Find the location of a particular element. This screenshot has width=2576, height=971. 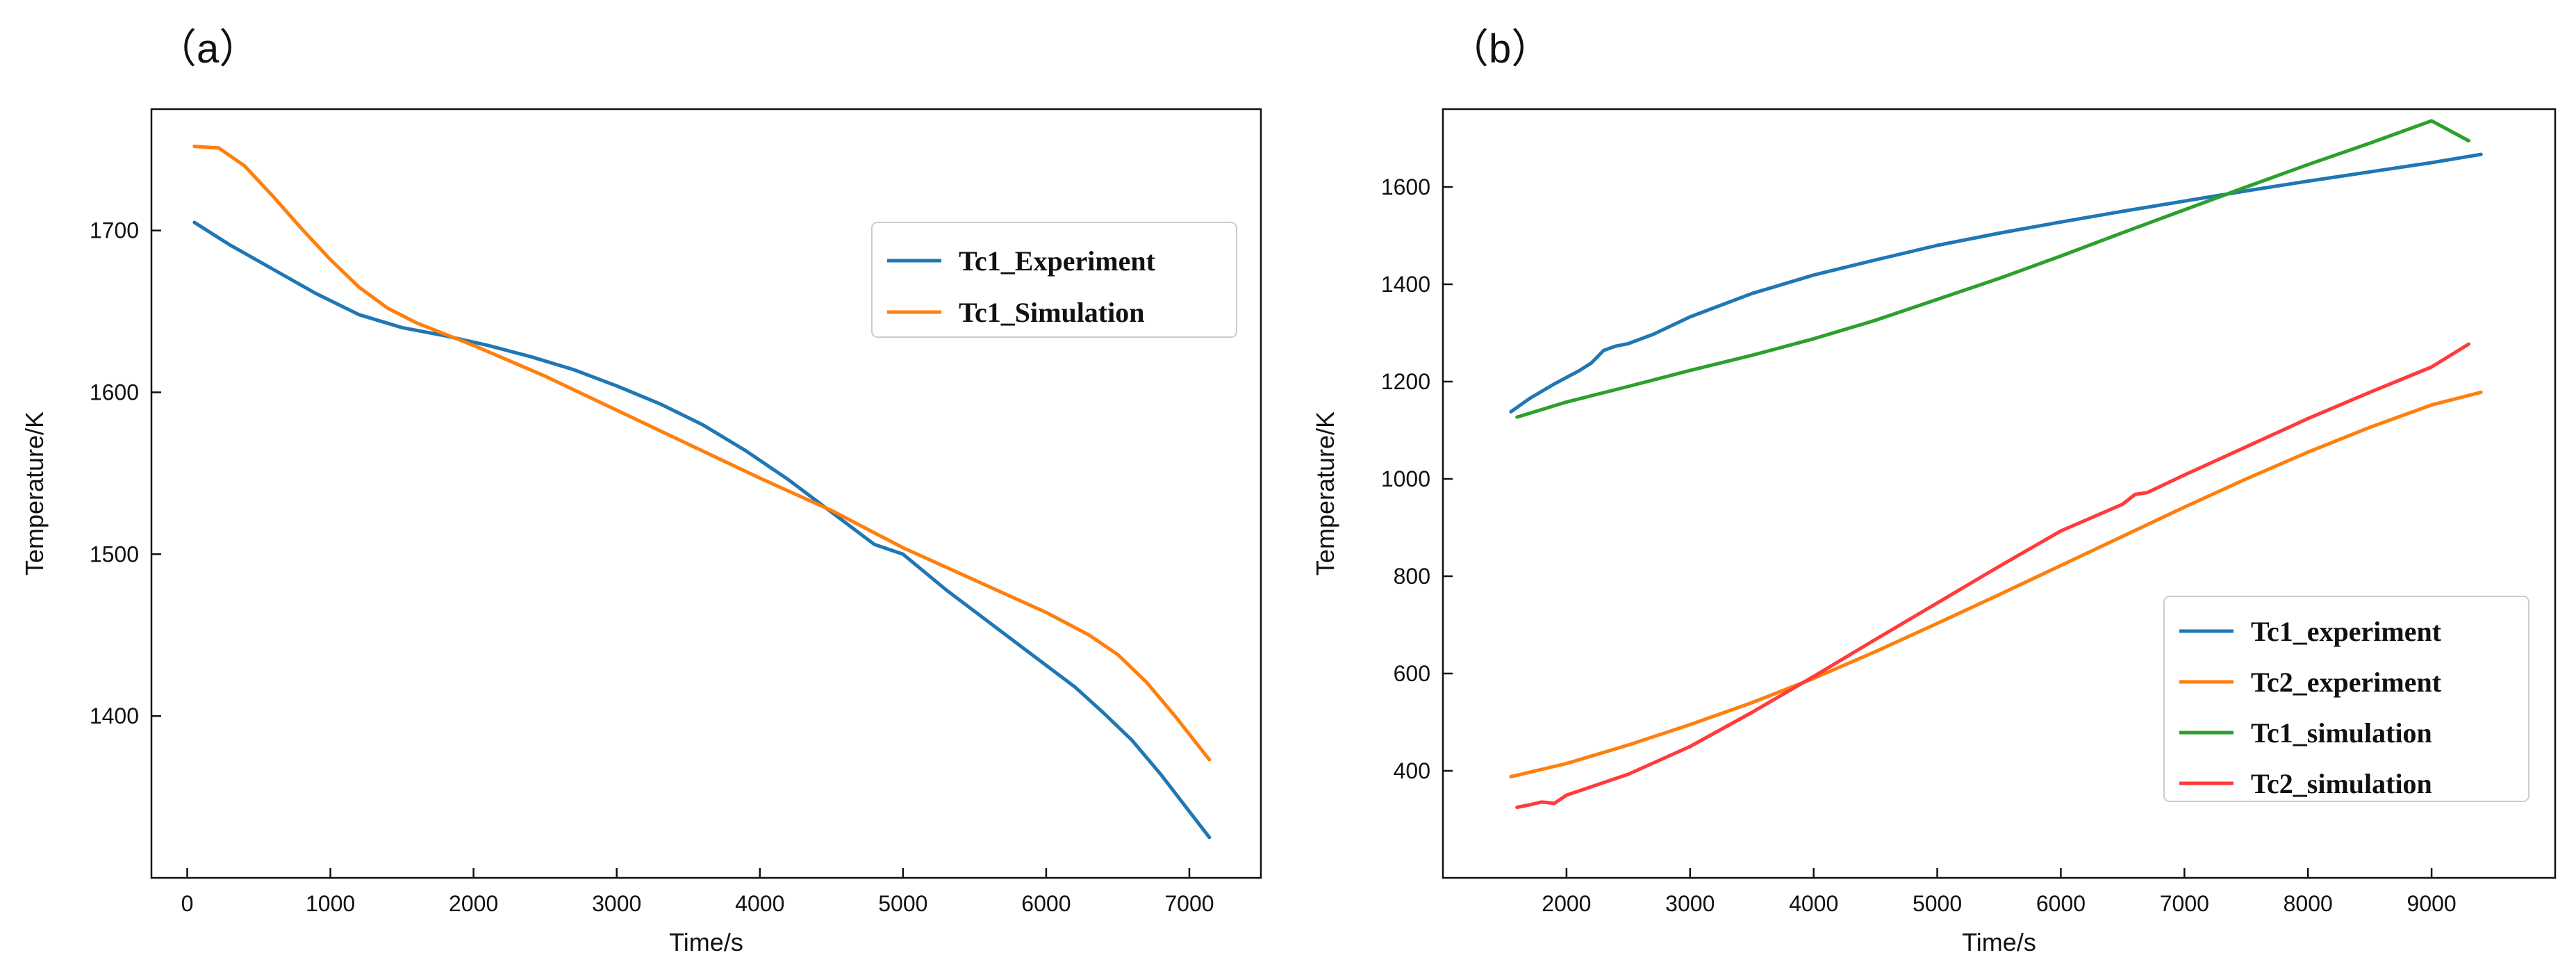

x-tick-label: 9000 is located at coordinates (2432, 903).